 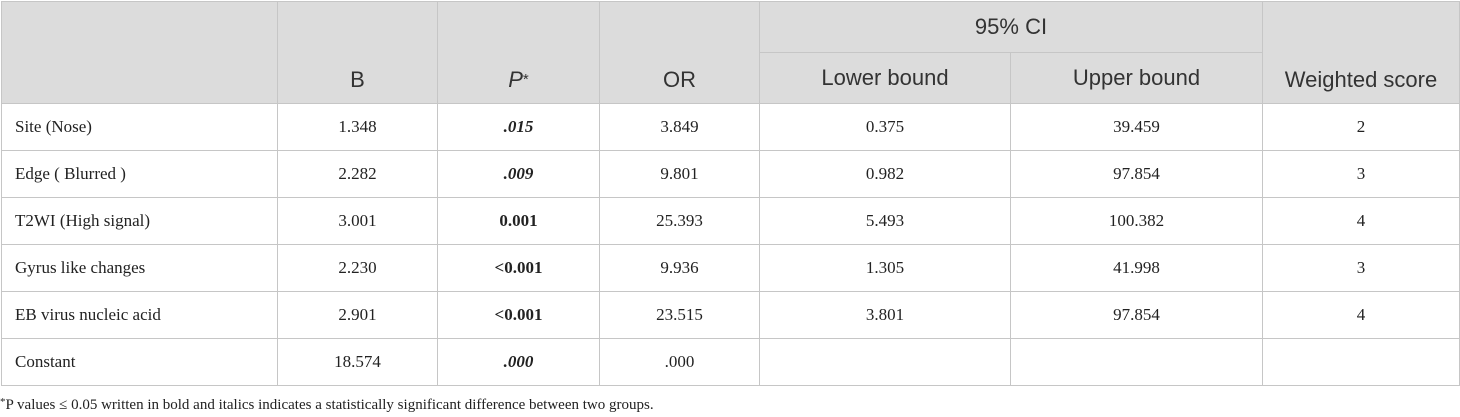 What do you see at coordinates (139, 268) in the screenshot?
I see `row-label: Gyrus like changes` at bounding box center [139, 268].